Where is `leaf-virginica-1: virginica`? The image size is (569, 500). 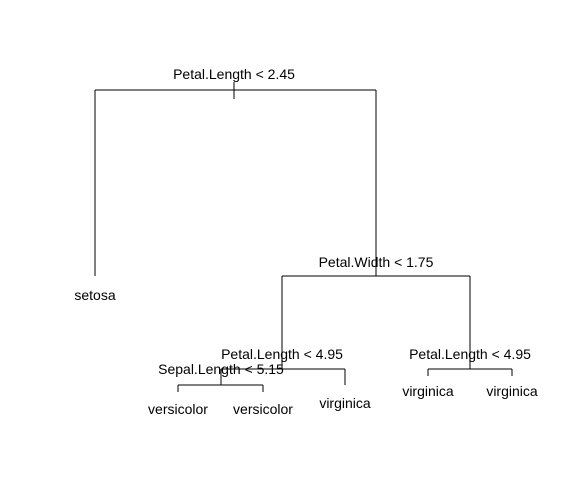
leaf-virginica-1: virginica is located at coordinates (345, 403).